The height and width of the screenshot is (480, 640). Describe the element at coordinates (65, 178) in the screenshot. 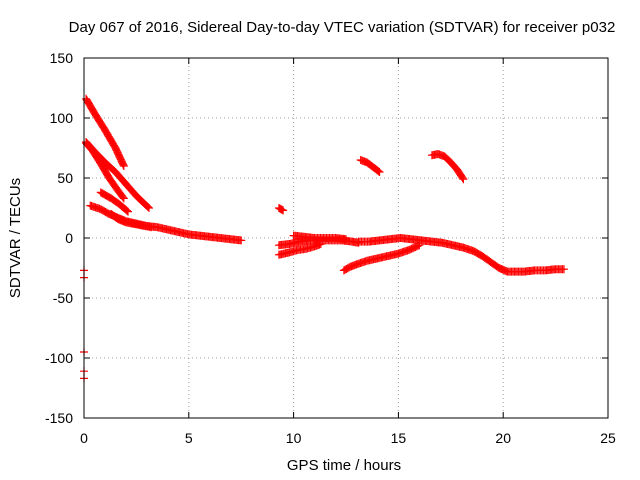

I see `y-tick-label: 50` at that location.